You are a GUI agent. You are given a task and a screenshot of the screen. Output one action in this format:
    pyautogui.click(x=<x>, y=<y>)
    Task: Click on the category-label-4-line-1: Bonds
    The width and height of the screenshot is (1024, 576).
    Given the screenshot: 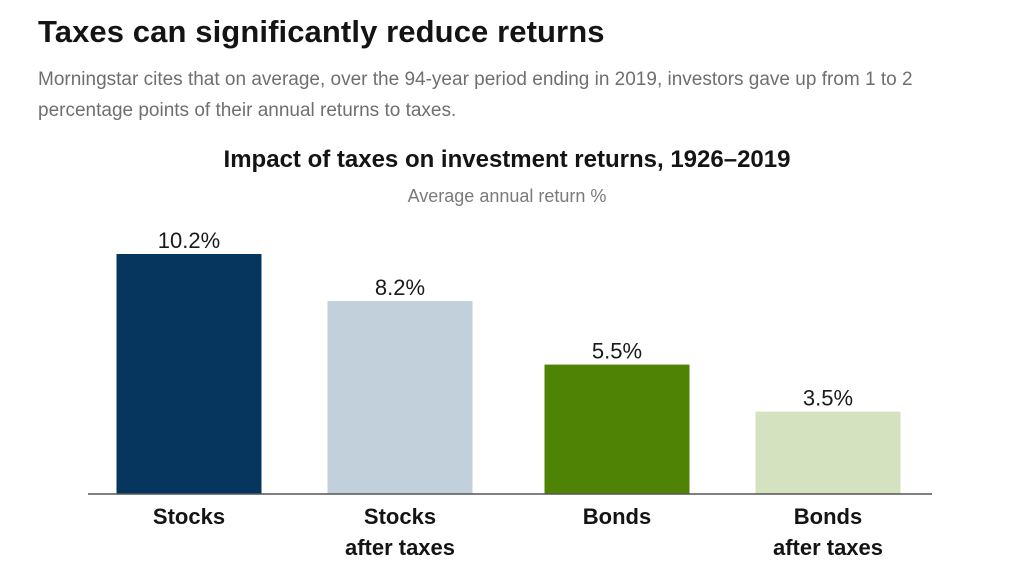 What is the action you would take?
    pyautogui.click(x=828, y=516)
    